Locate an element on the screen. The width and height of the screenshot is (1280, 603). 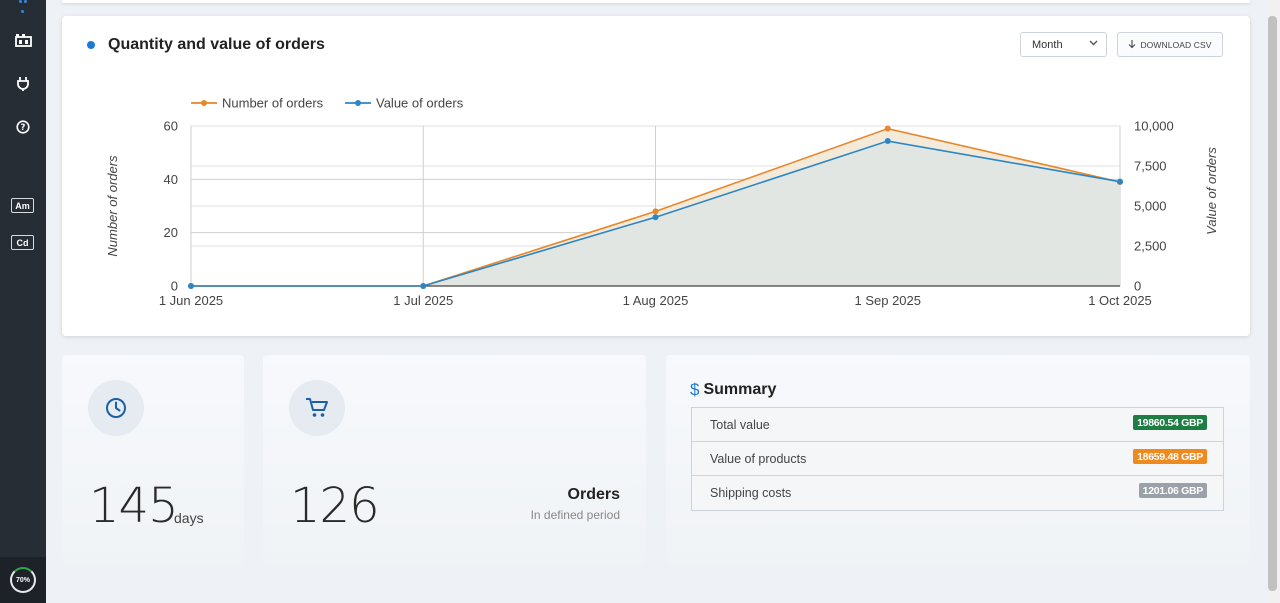
summary-title-text: Summary is located at coordinates (740, 389).